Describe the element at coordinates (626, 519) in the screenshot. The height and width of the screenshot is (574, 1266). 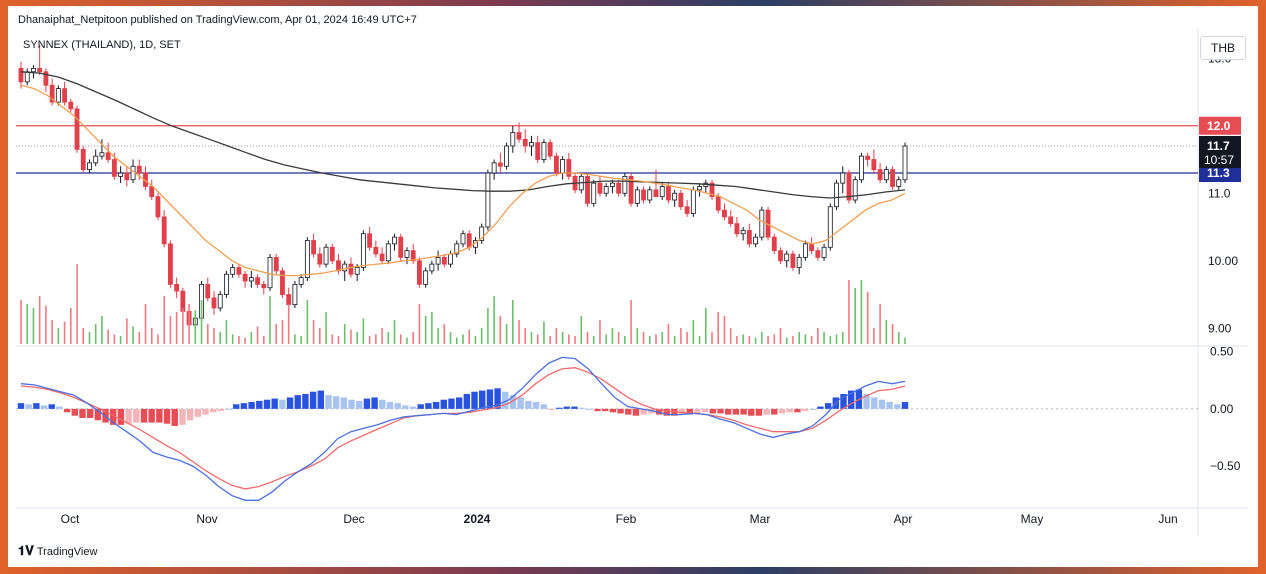
I see `time-tick-label: Feb` at that location.